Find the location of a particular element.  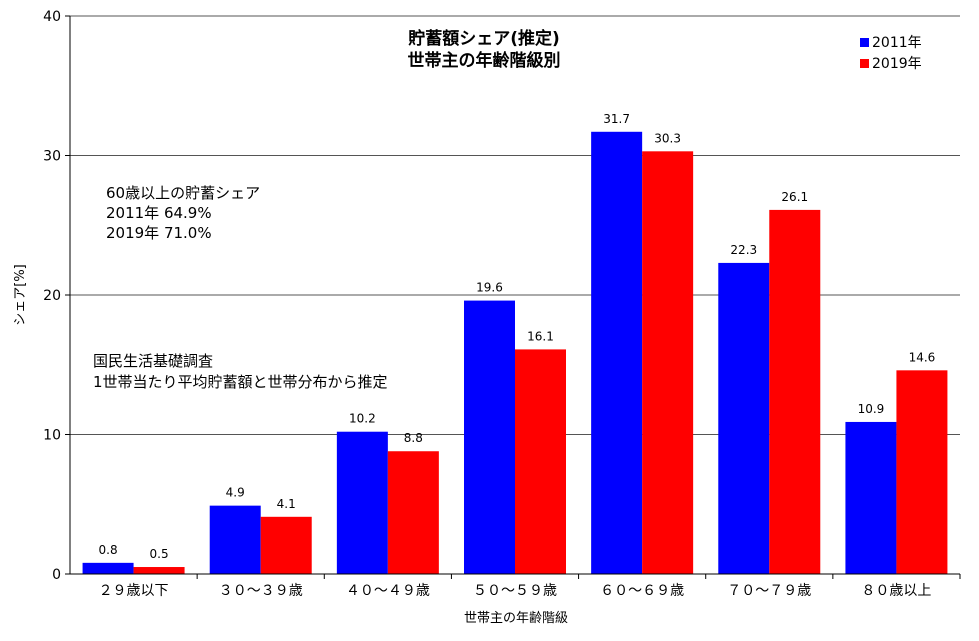

legend-swatch-2011 is located at coordinates (864, 42).